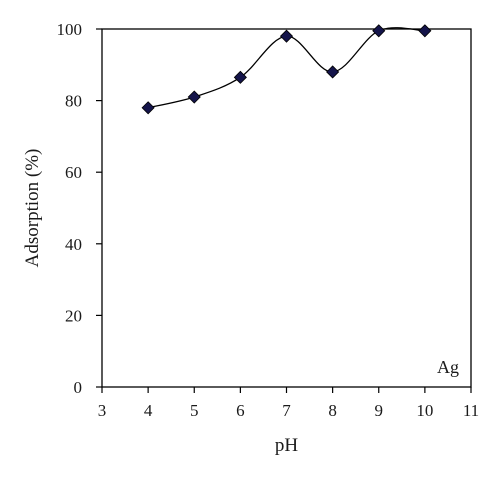 The height and width of the screenshot is (483, 500). What do you see at coordinates (379, 410) in the screenshot?
I see `x-tick-label: 9` at bounding box center [379, 410].